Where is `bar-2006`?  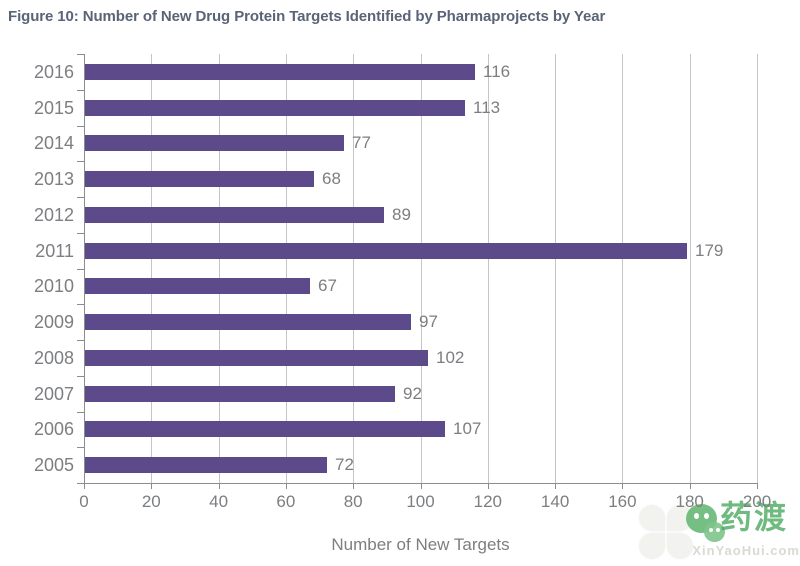
bar-2006 is located at coordinates (265, 429).